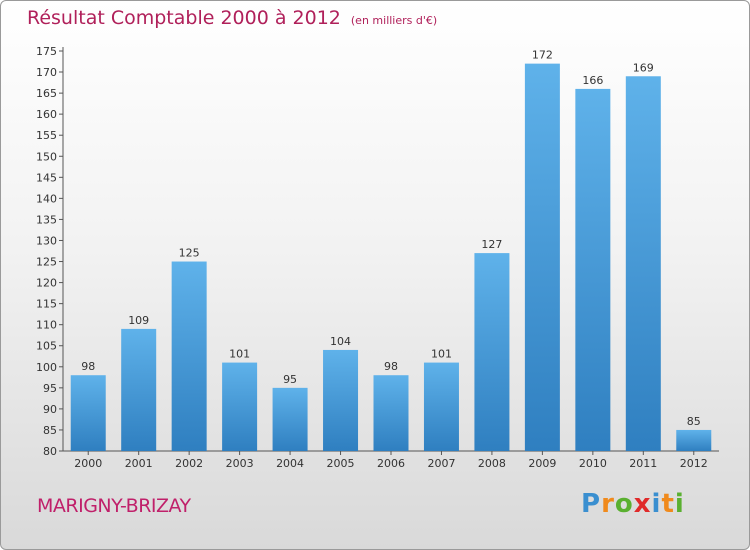 Image resolution: width=750 pixels, height=550 pixels. Describe the element at coordinates (88, 463) in the screenshot. I see `x-tick-label: 2000` at that location.